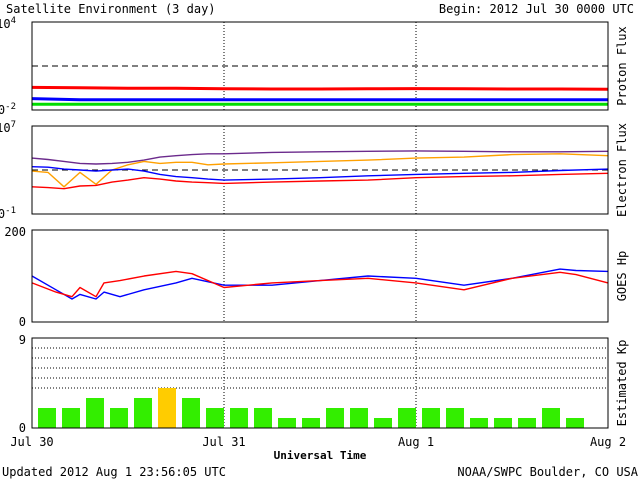 The image size is (640, 484). I want to click on page-title: Satellite Environment (3 day), so click(111, 9).